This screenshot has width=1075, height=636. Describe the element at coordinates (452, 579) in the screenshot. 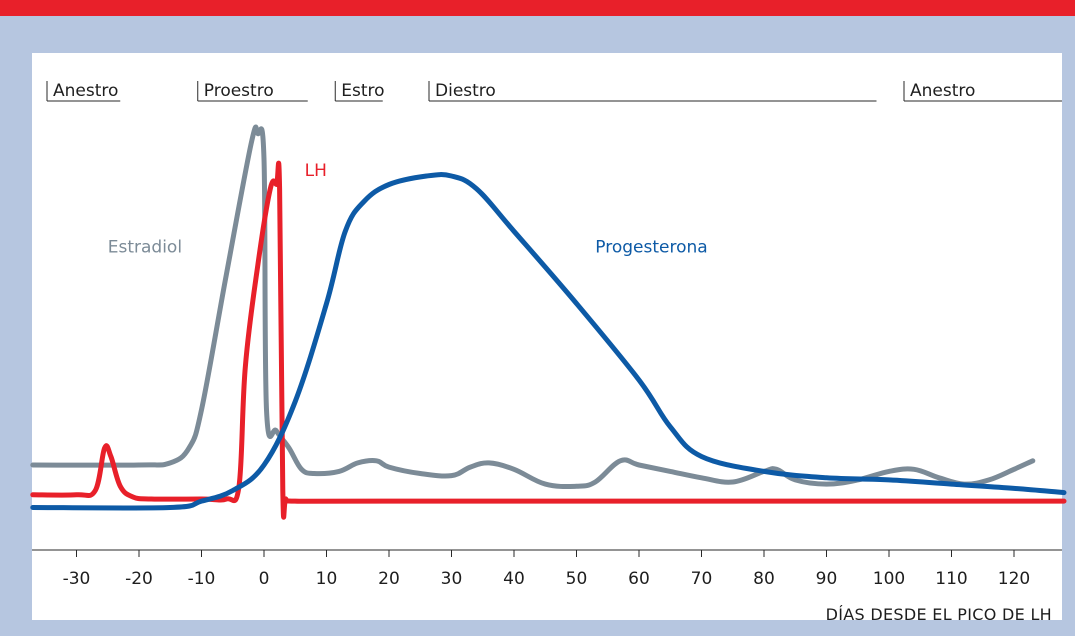

I see `x-tick-label: 30` at that location.